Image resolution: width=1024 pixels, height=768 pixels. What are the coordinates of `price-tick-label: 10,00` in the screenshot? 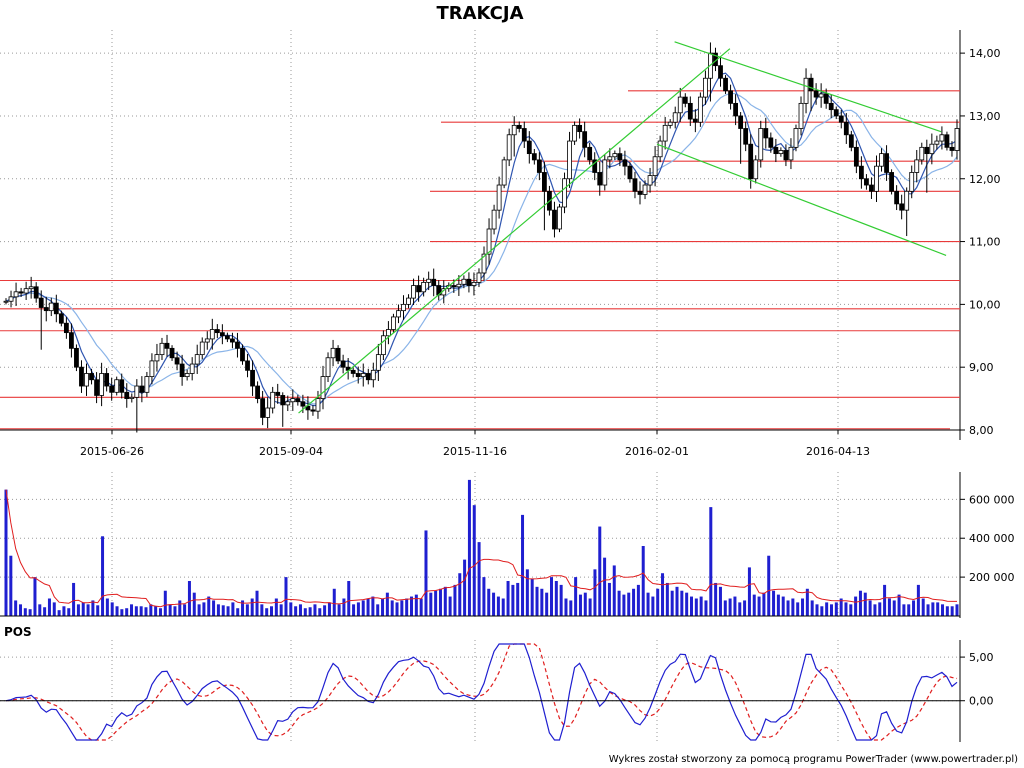 It's located at (985, 304).